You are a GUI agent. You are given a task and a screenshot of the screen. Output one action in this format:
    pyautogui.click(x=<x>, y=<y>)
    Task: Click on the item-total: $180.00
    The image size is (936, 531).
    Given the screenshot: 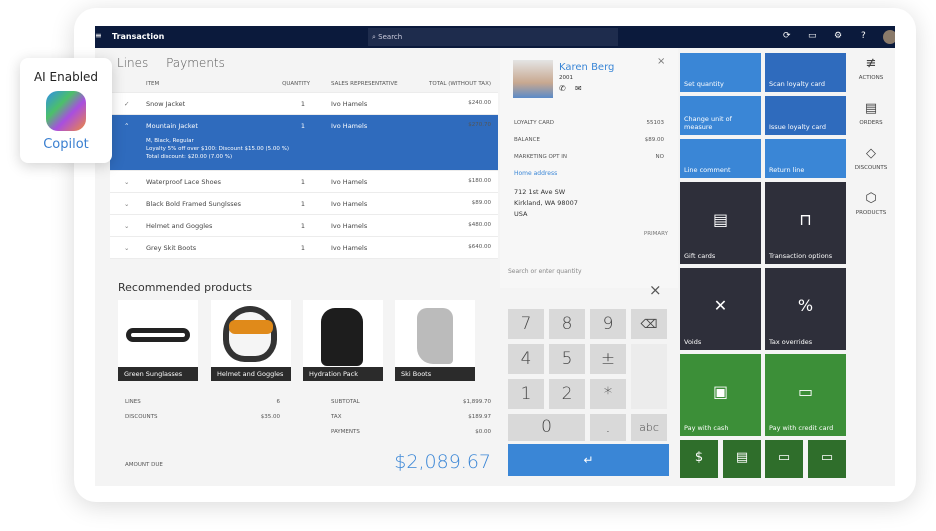 What is the action you would take?
    pyautogui.click(x=479, y=181)
    